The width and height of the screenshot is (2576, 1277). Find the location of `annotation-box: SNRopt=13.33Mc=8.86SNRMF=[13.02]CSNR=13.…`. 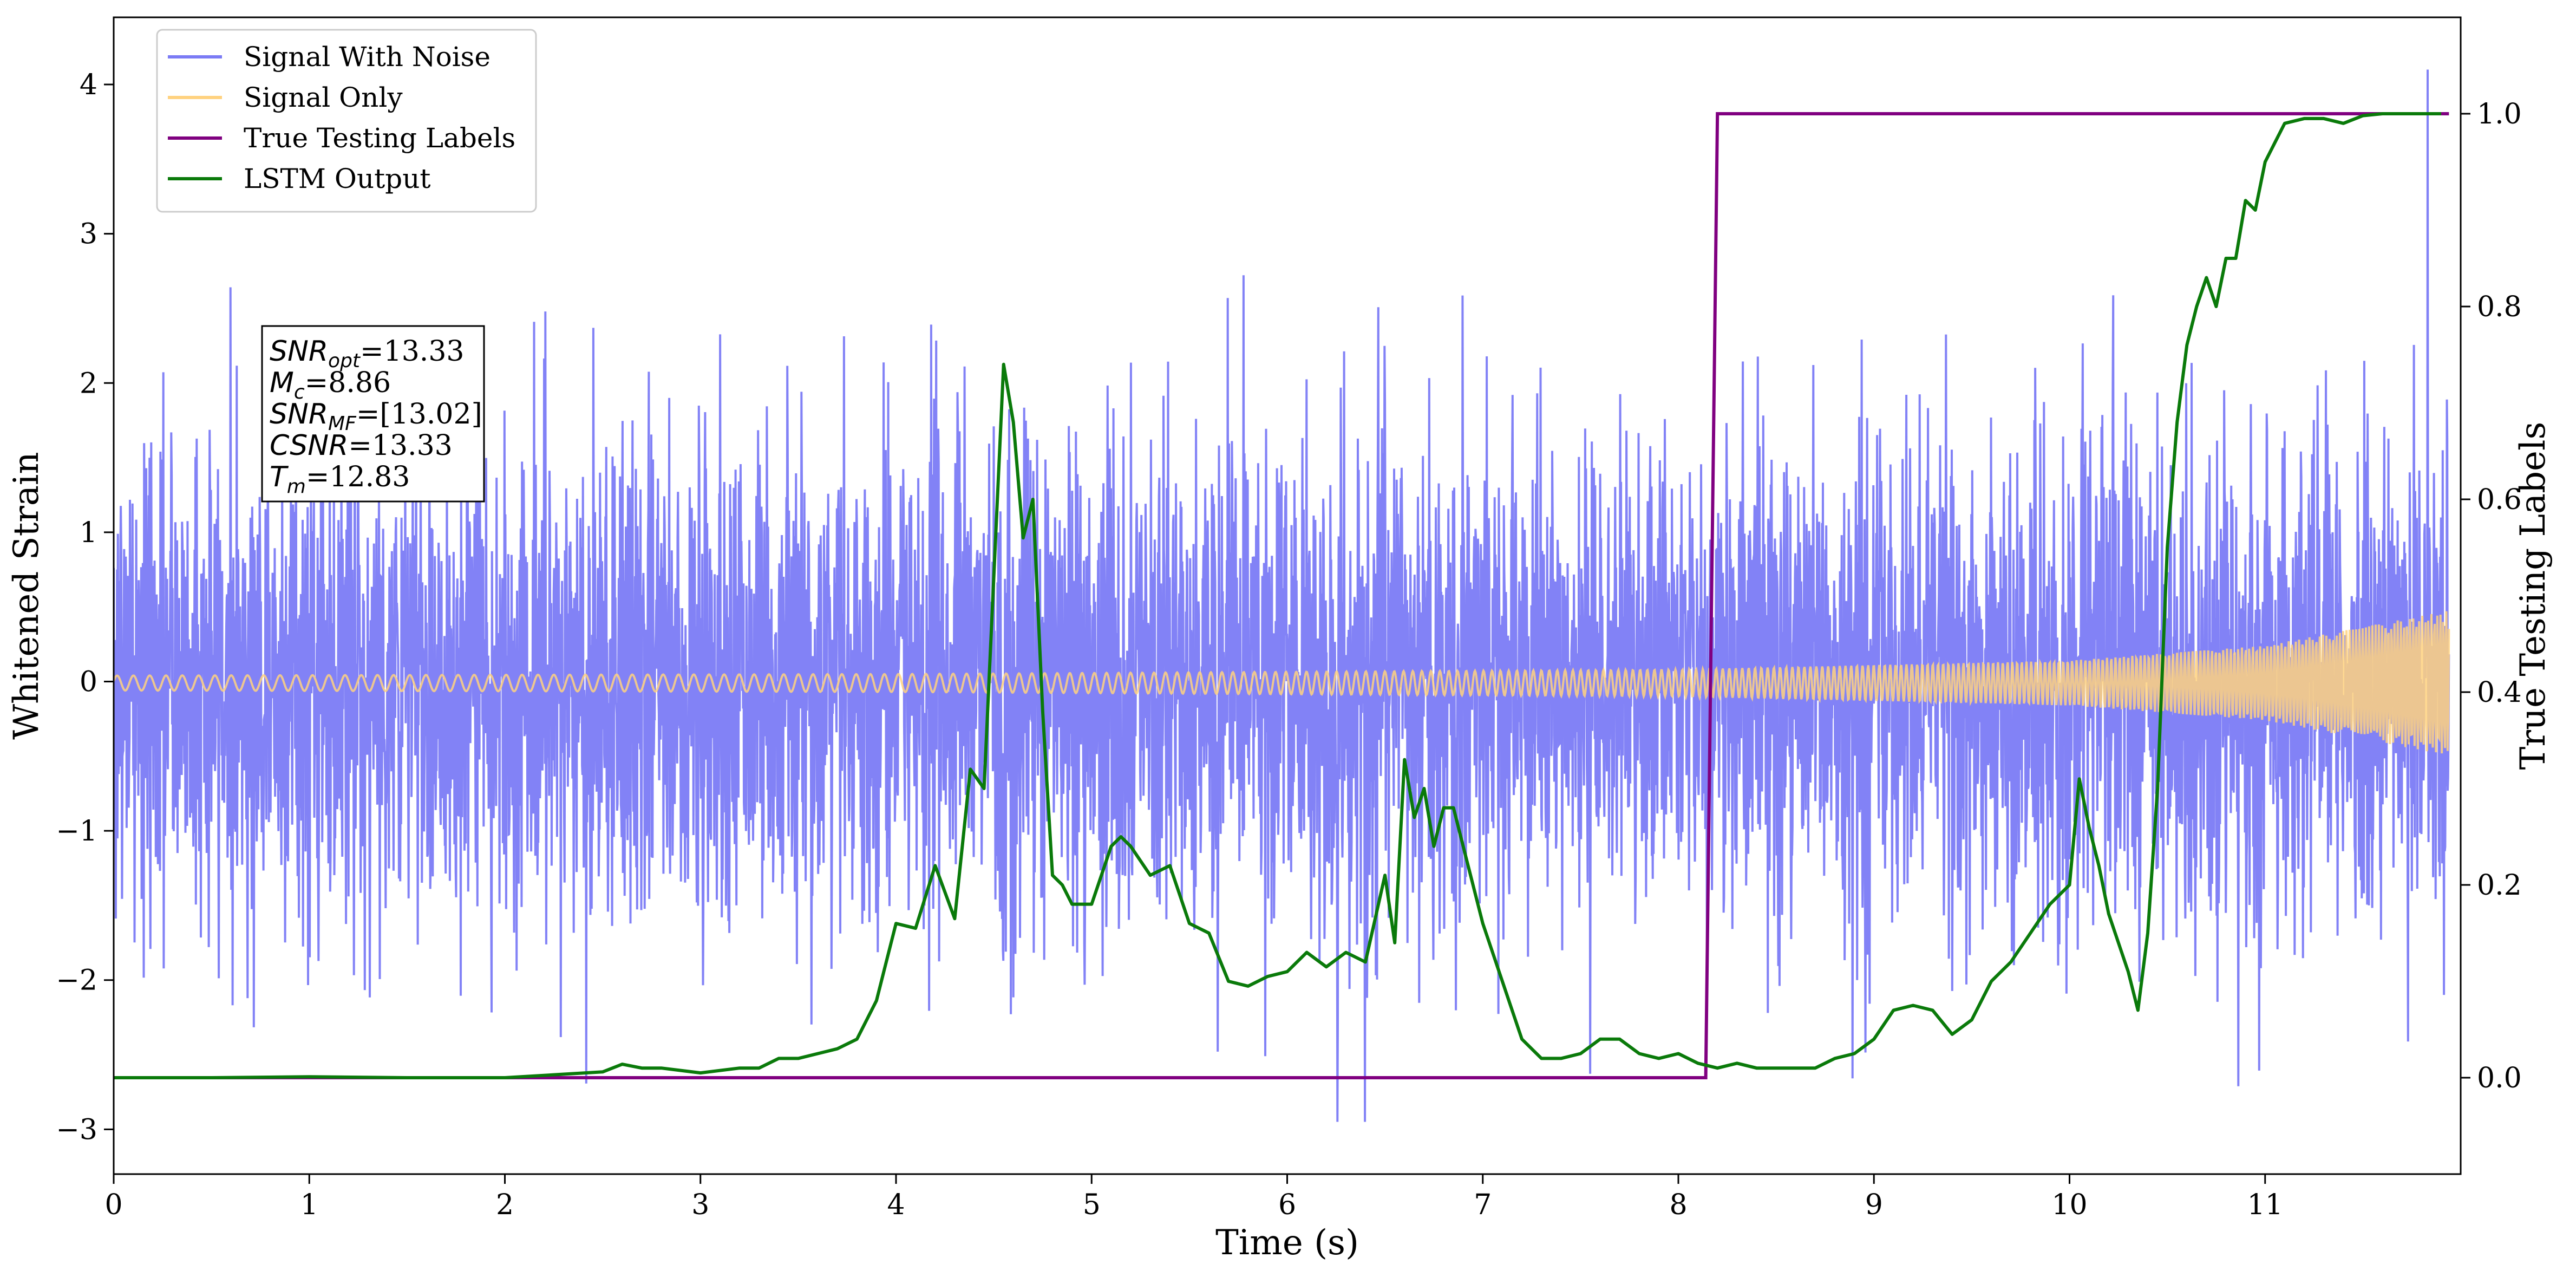

annotation-box: SNRopt=13.33Mc=8.86SNRMF=[13.02]CSNR=13.… is located at coordinates (373, 414).